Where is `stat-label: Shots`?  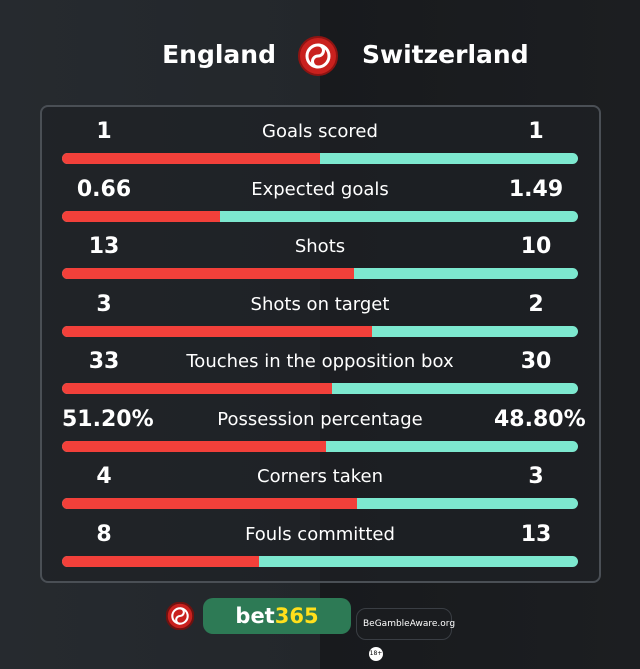
stat-label: Shots is located at coordinates (320, 246).